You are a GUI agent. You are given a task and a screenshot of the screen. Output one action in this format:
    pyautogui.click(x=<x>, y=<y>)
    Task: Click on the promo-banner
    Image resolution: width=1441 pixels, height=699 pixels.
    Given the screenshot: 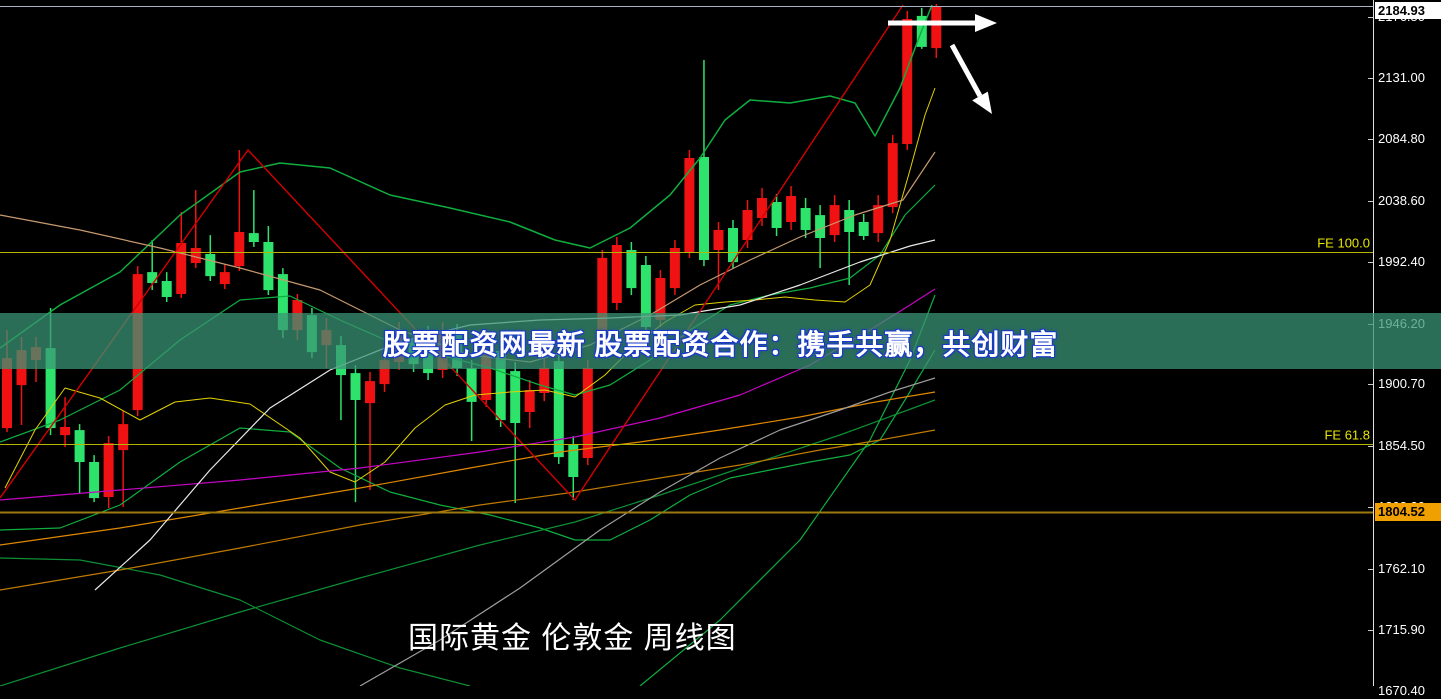 What is the action you would take?
    pyautogui.click(x=720, y=341)
    